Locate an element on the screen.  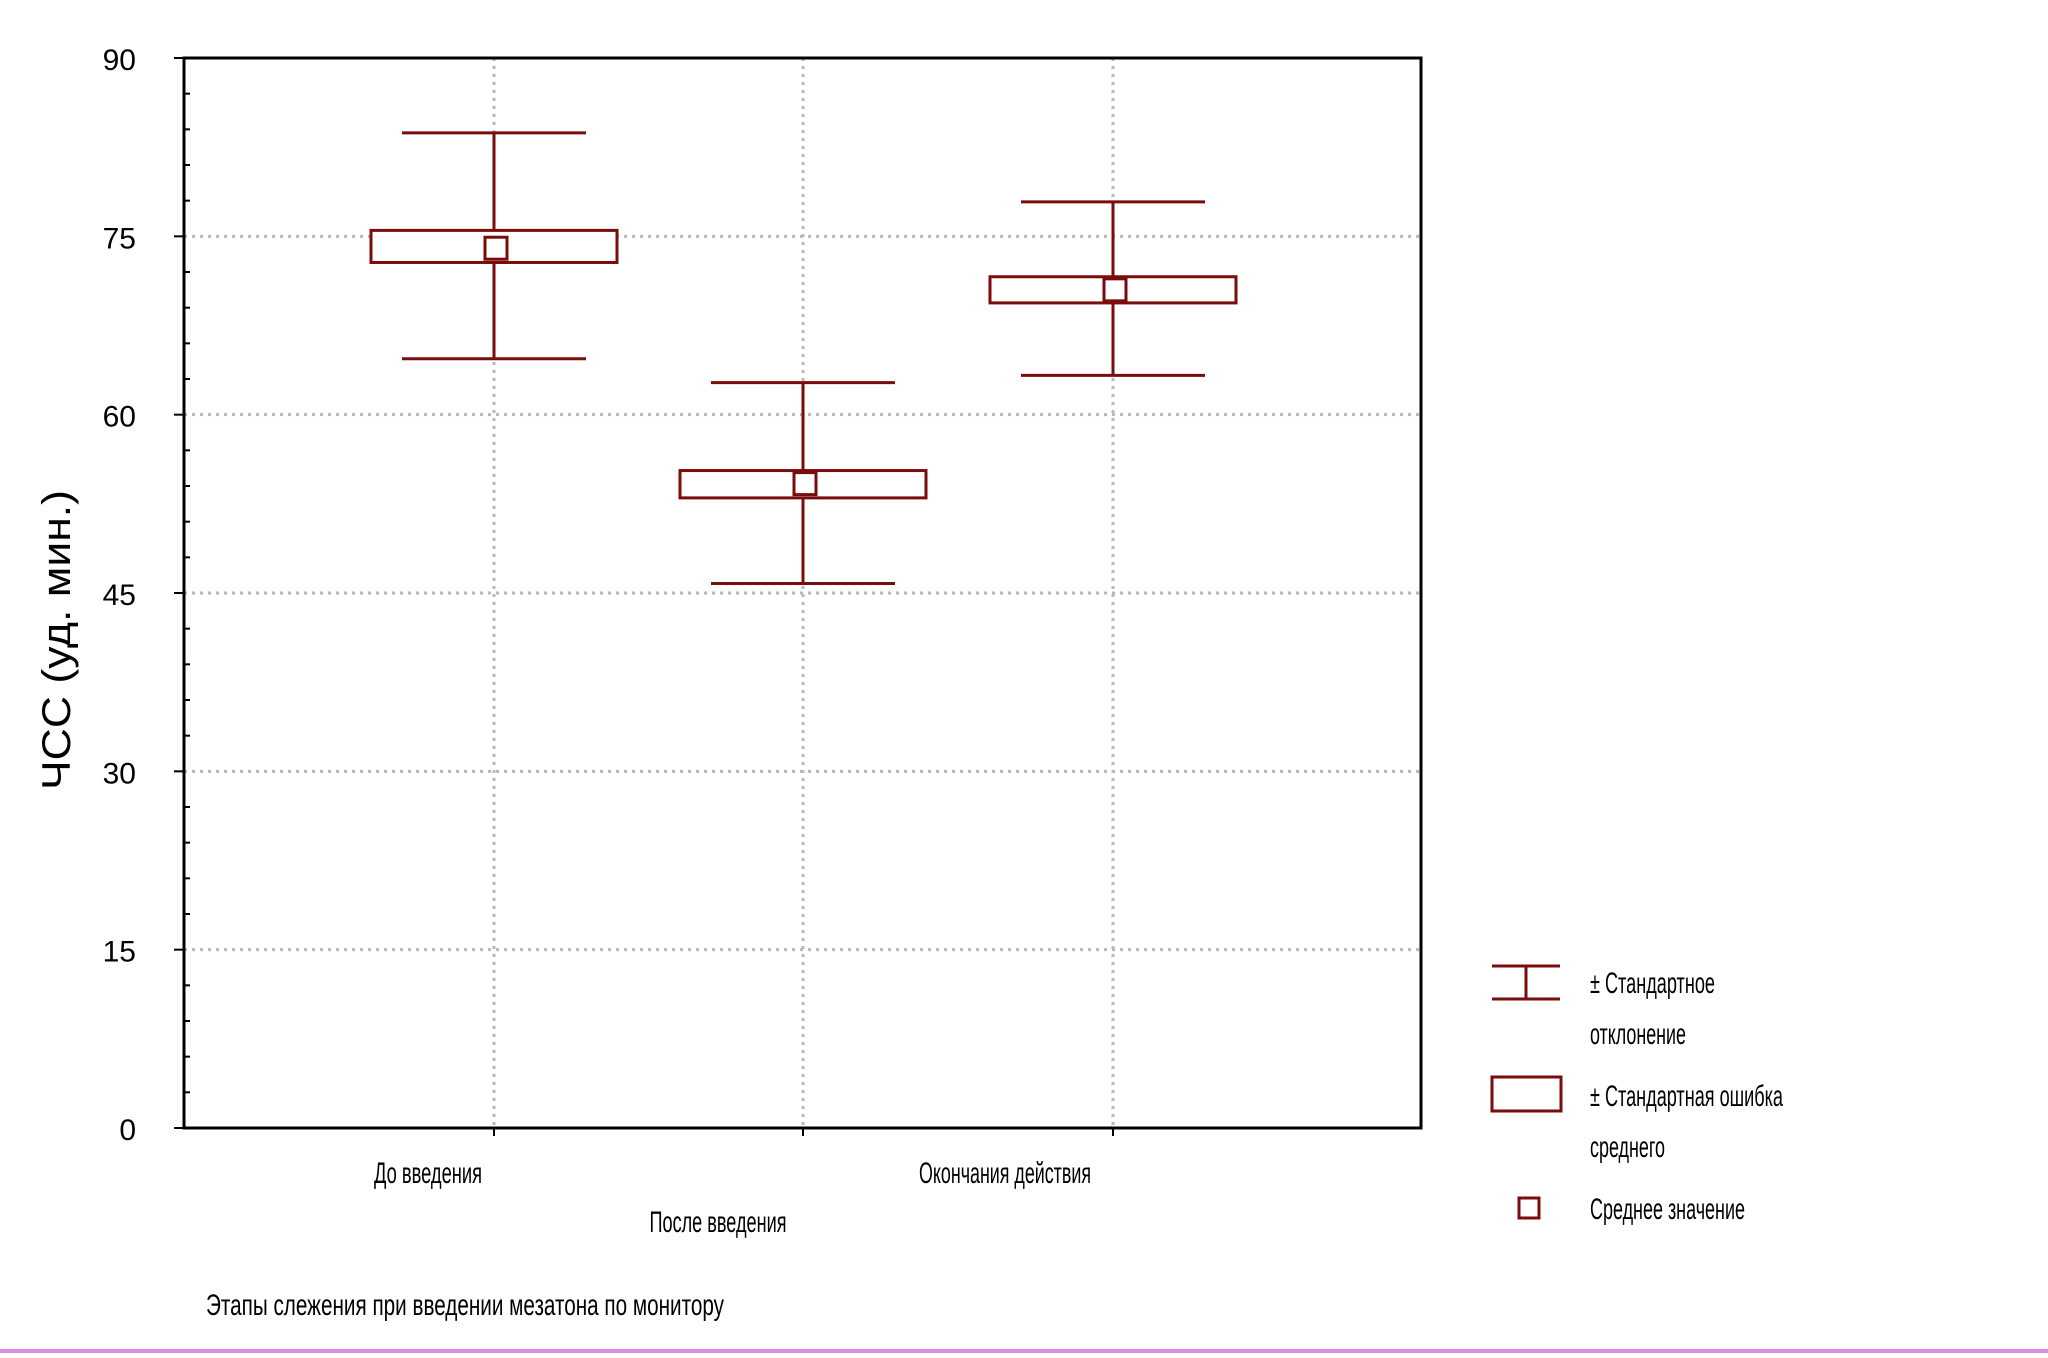
y-tick-label: 60 is located at coordinates (119, 417).